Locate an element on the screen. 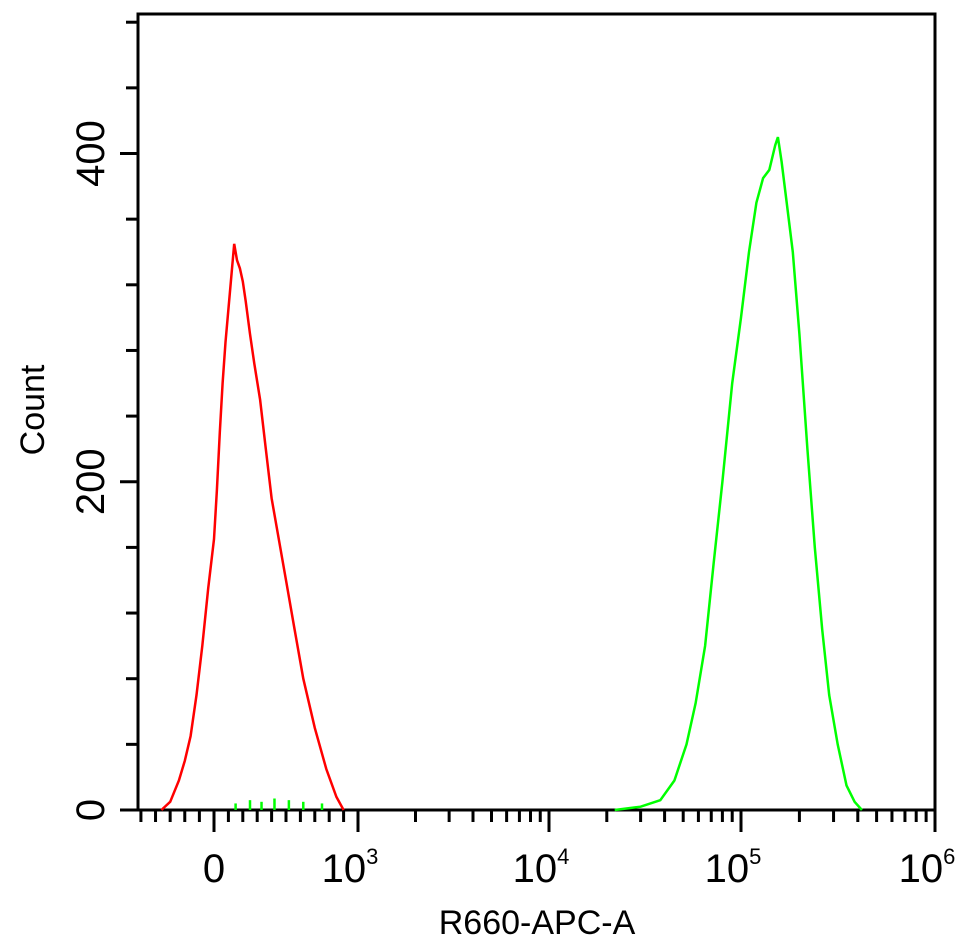  x-tick-label: 10⁶ is located at coordinates (927, 867).